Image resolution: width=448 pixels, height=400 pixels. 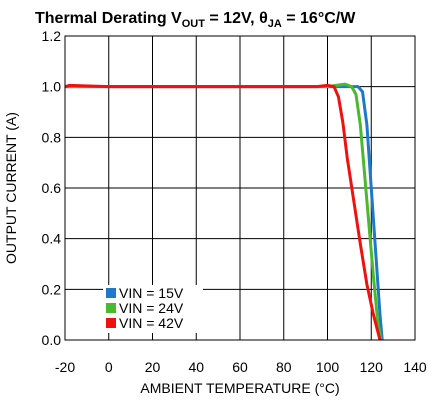 I want to click on x-tick-label: 0, so click(x=109, y=367).